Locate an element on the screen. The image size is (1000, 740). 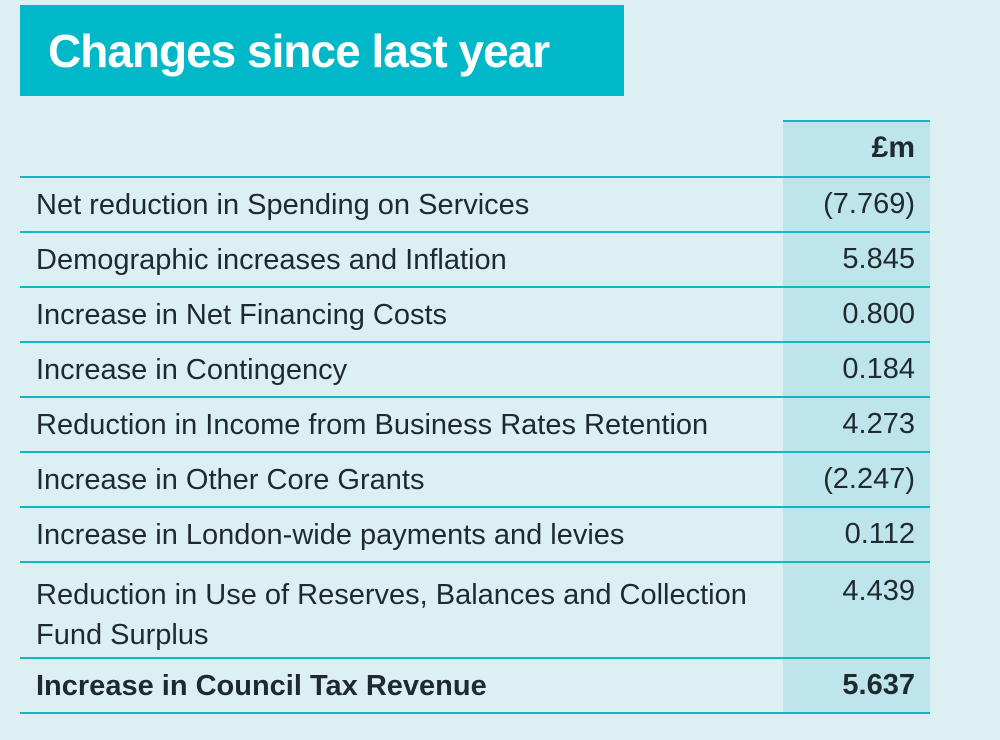
row-value: (2.247) is located at coordinates (869, 479).